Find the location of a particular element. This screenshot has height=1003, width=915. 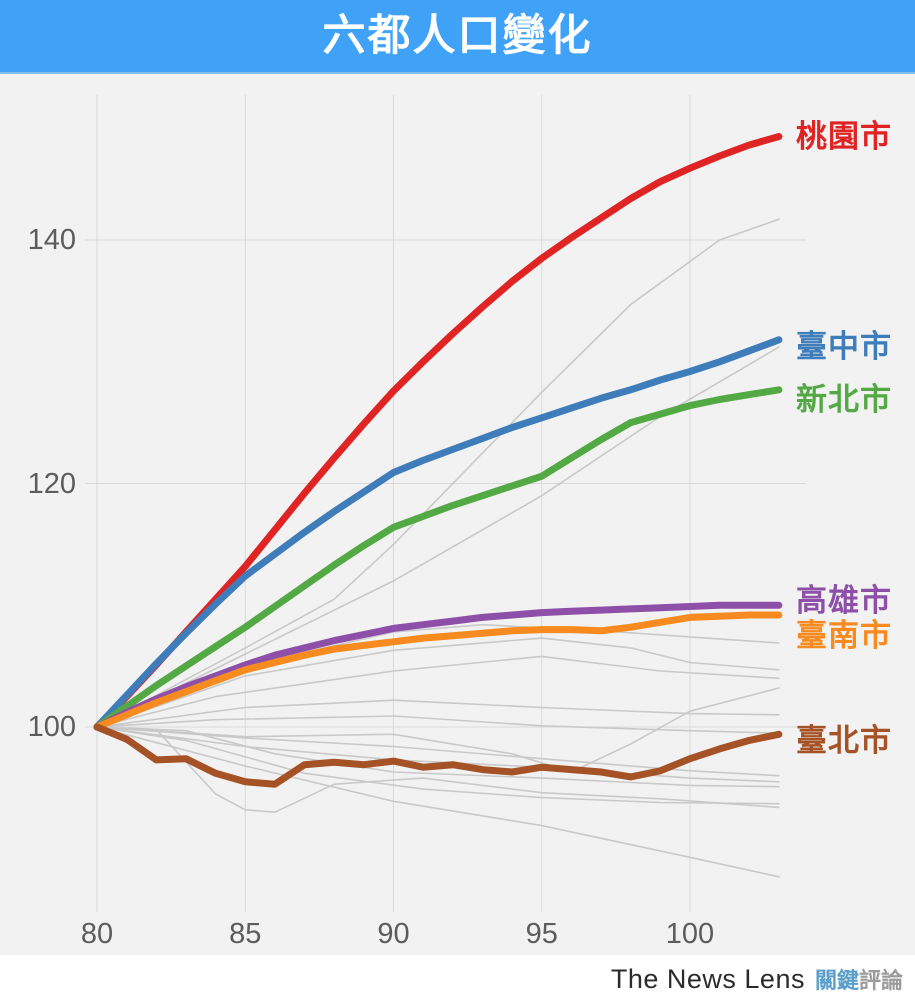

series-label-kaohsiung: 高雄市 is located at coordinates (844, 600).